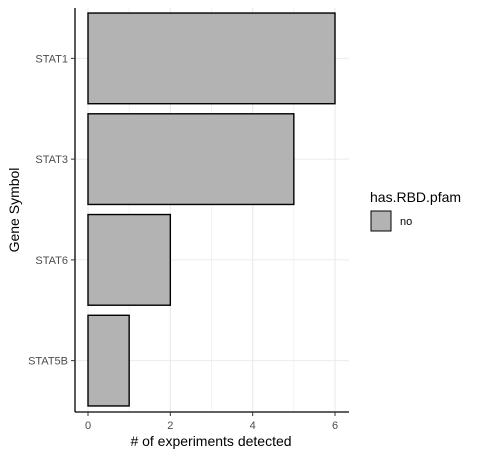  What do you see at coordinates (335, 426) in the screenshot?
I see `x-tick-label-6: 6` at bounding box center [335, 426].